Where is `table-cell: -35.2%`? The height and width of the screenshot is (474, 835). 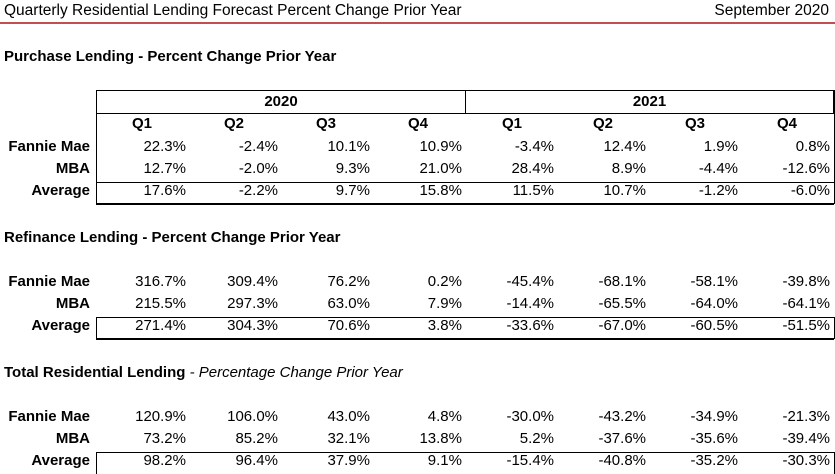
table-cell: -35.2% is located at coordinates (714, 460).